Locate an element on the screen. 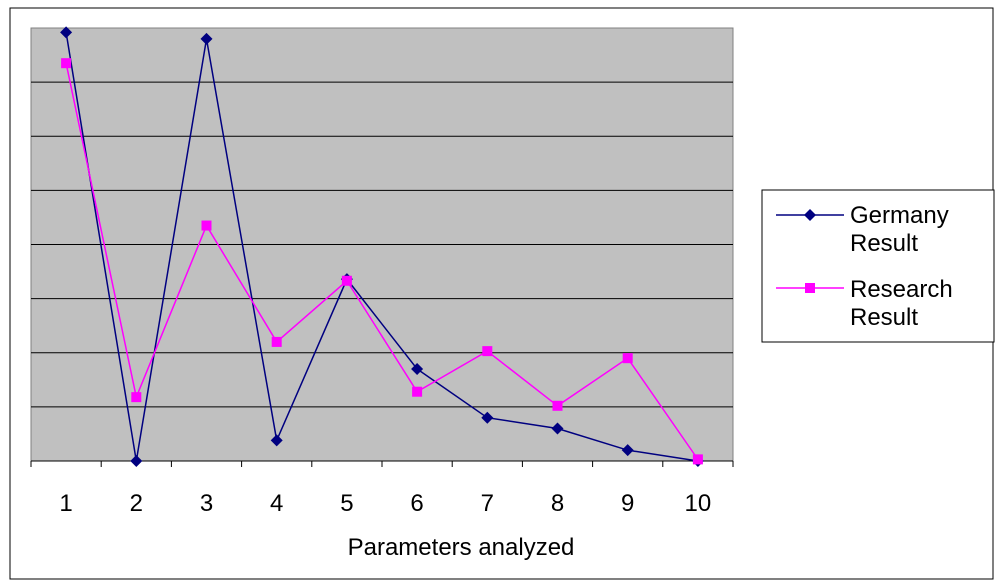  legend-item-research: Research Result is located at coordinates (864, 303).